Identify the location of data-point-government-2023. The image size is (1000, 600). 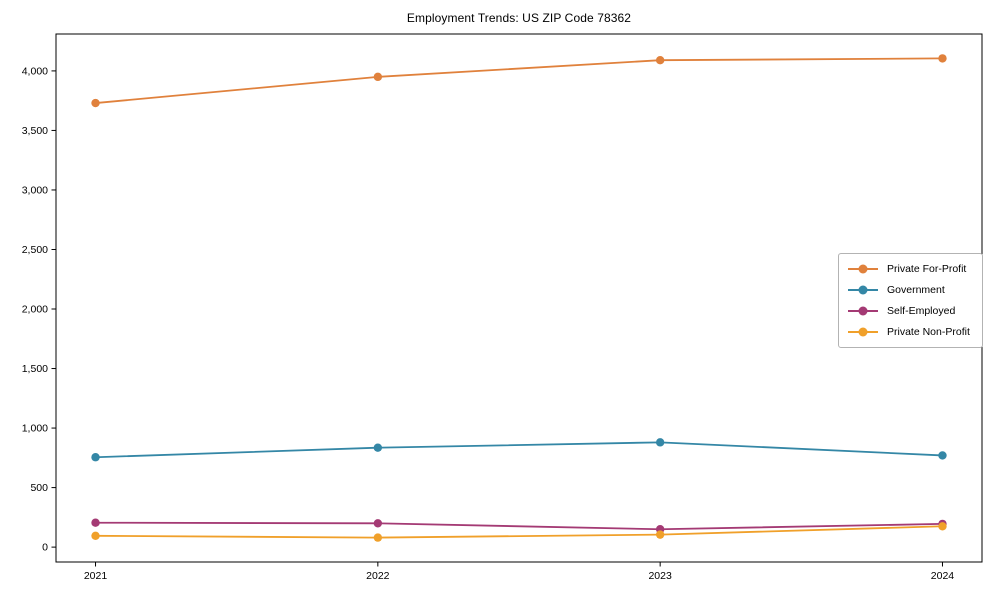
(660, 442).